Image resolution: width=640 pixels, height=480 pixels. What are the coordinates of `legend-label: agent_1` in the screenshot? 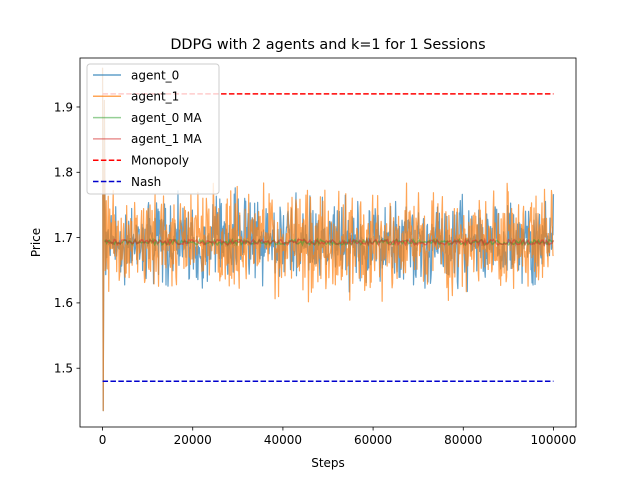 It's located at (155, 97).